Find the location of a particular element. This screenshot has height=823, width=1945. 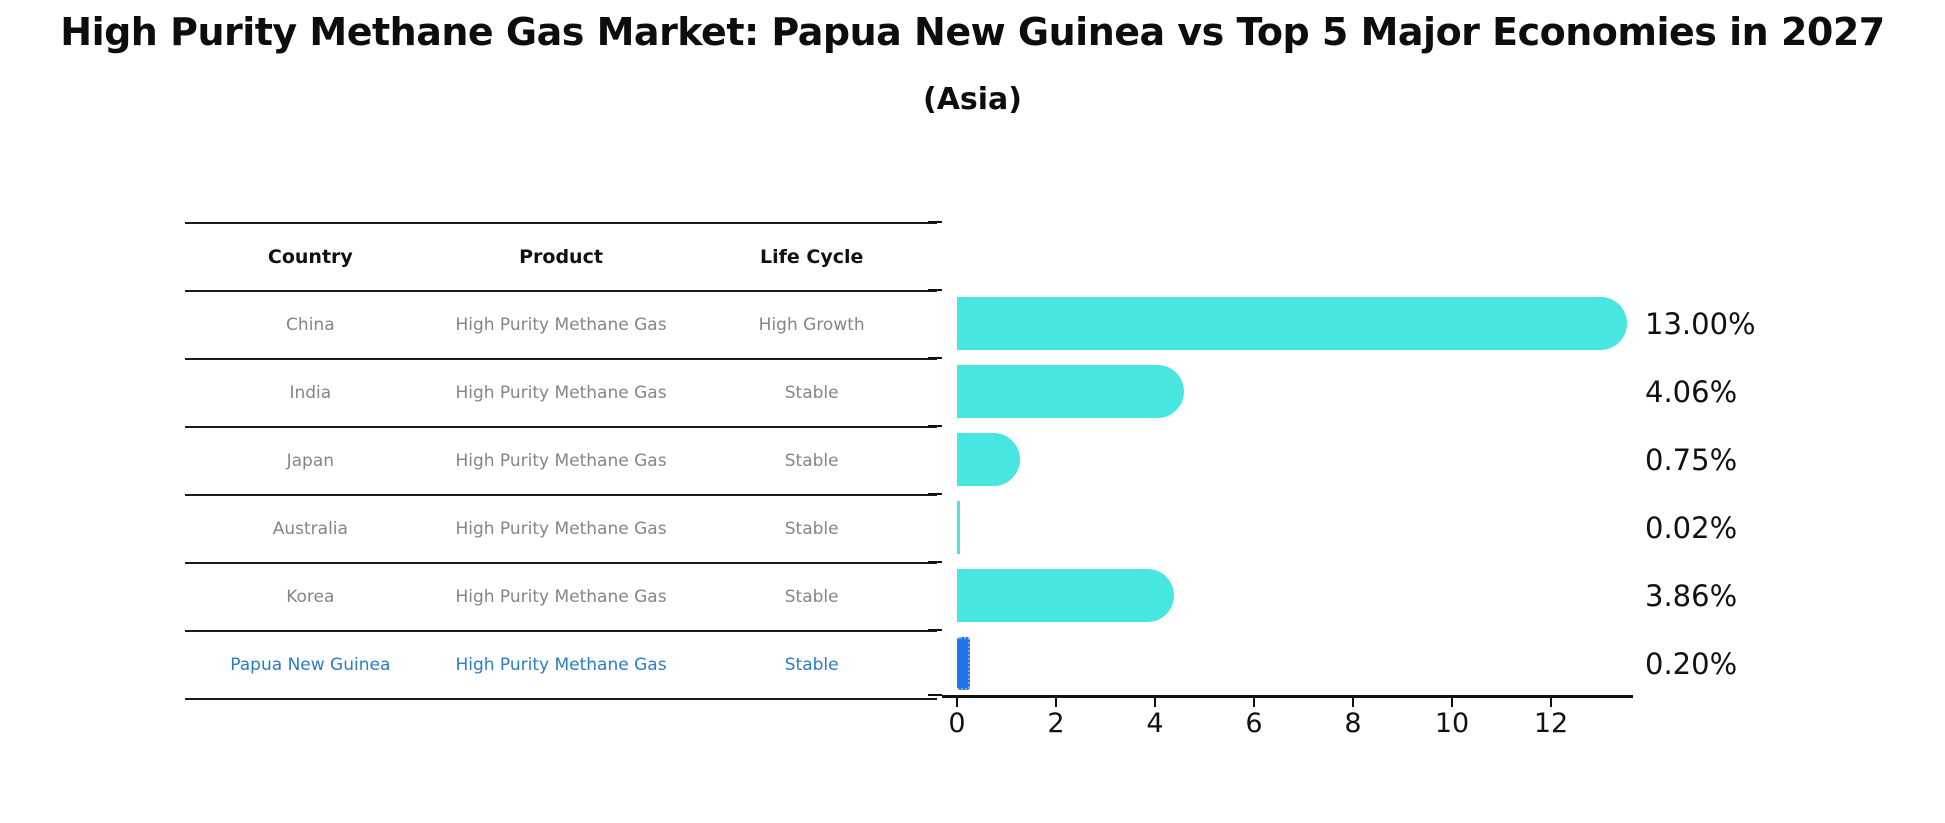

country-cell: Australia is located at coordinates (310, 529).